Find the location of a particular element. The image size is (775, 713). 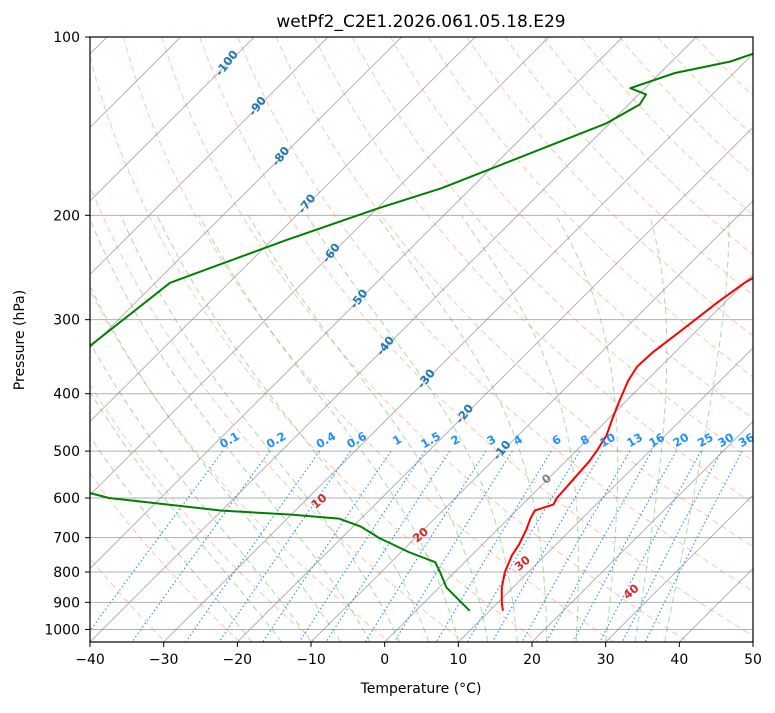

chart-title: wetPf2_C2E1.2026.061.05.18.E29 is located at coordinates (420, 22).